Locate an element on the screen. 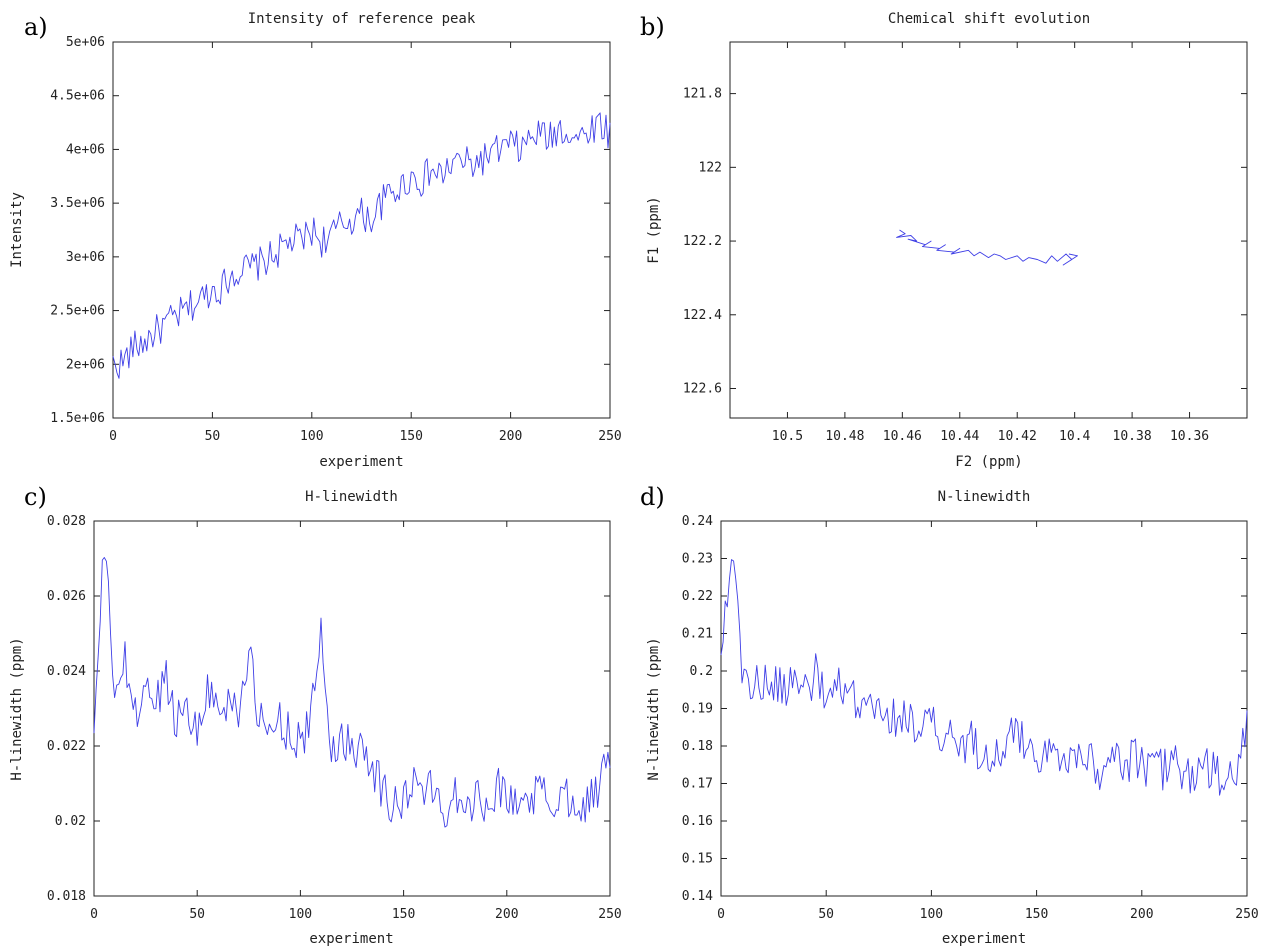 The image size is (1264, 947). y-tick-label: 0.21 is located at coordinates (697, 634).